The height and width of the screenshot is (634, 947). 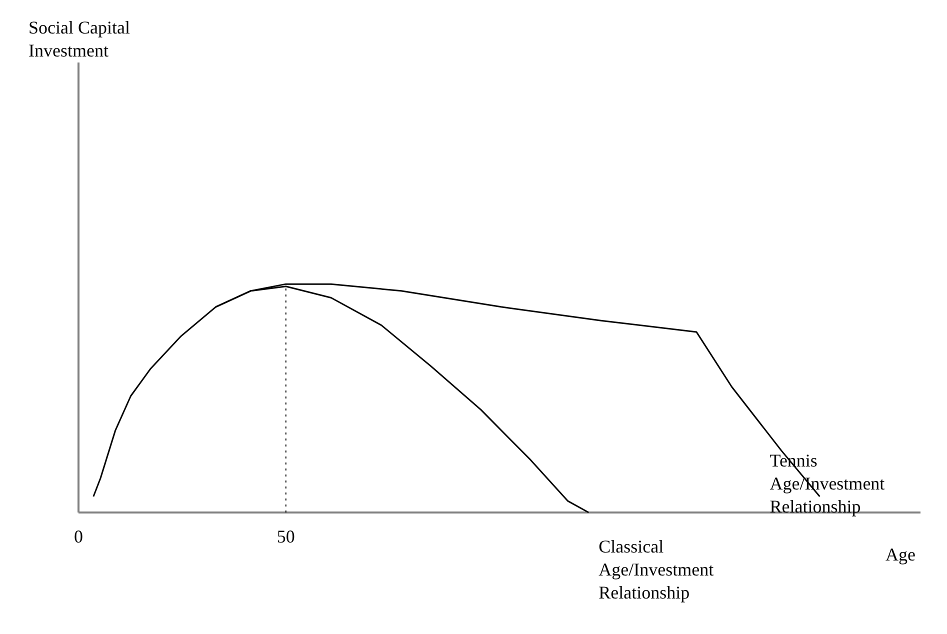 What do you see at coordinates (901, 554) in the screenshot?
I see `x-axis-title: Age` at bounding box center [901, 554].